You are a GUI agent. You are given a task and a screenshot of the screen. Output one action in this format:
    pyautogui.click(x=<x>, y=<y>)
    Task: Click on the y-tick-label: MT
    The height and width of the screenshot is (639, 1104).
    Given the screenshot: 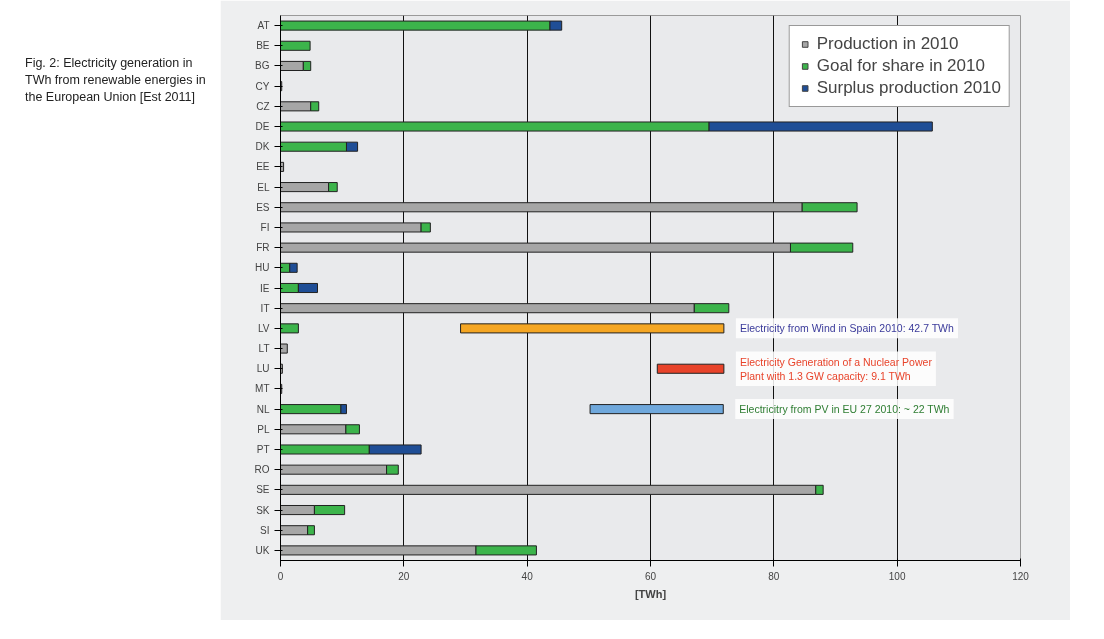 What is the action you would take?
    pyautogui.click(x=262, y=389)
    